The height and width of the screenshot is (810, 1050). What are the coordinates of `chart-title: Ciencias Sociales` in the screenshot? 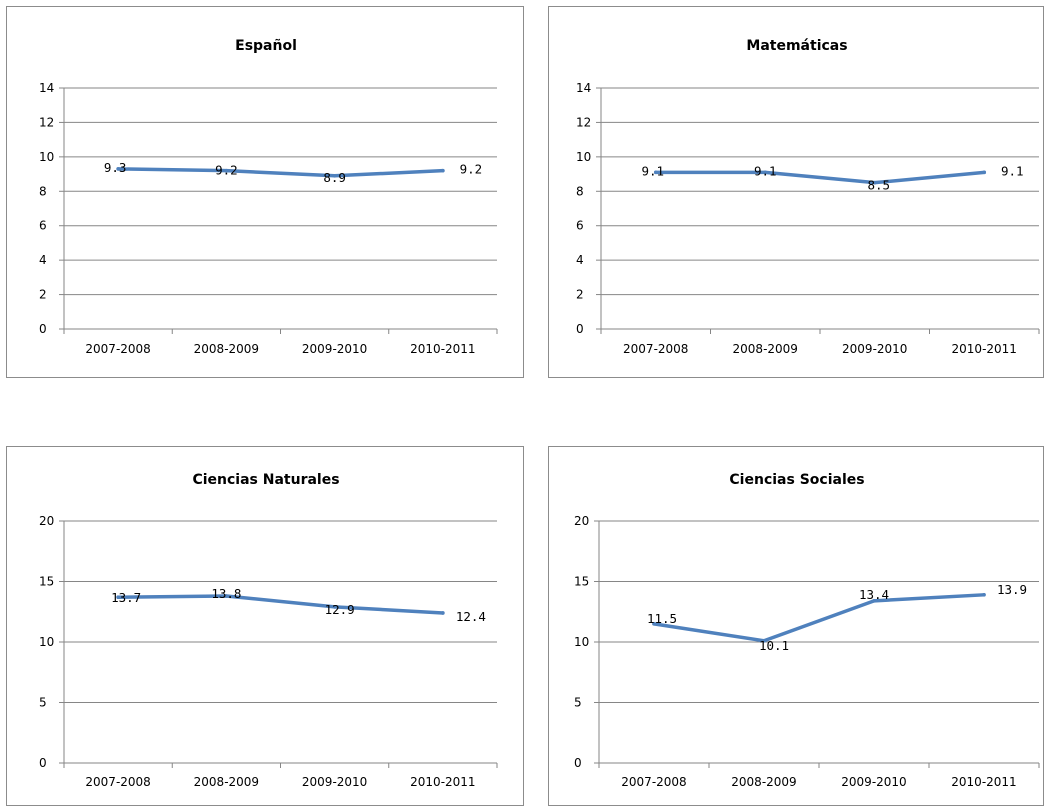 It's located at (796, 480).